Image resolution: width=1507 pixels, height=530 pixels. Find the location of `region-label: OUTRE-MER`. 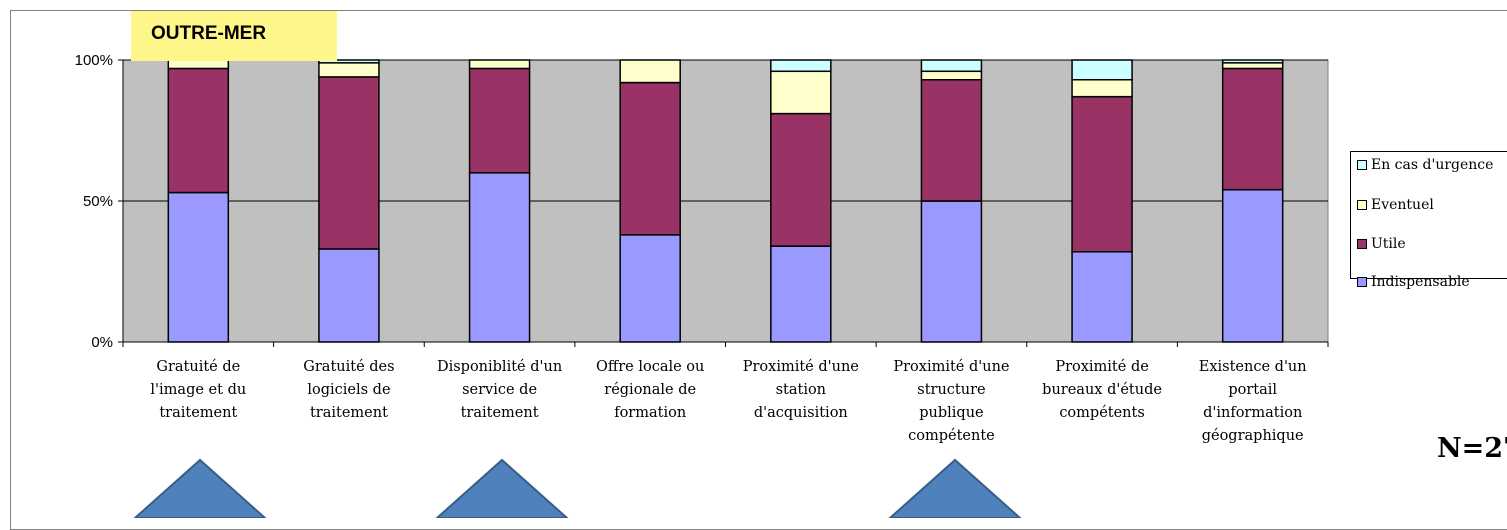

region-label: OUTRE-MER is located at coordinates (209, 33).